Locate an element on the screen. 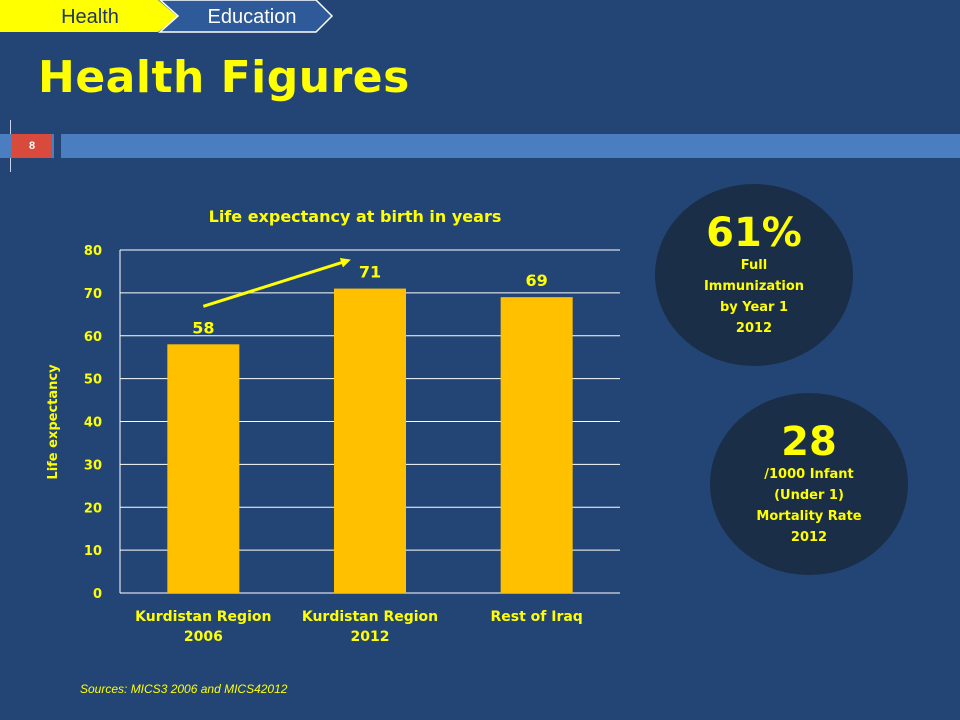 This screenshot has width=960, height=720. value-labels: 58 71 69 is located at coordinates (370, 300).